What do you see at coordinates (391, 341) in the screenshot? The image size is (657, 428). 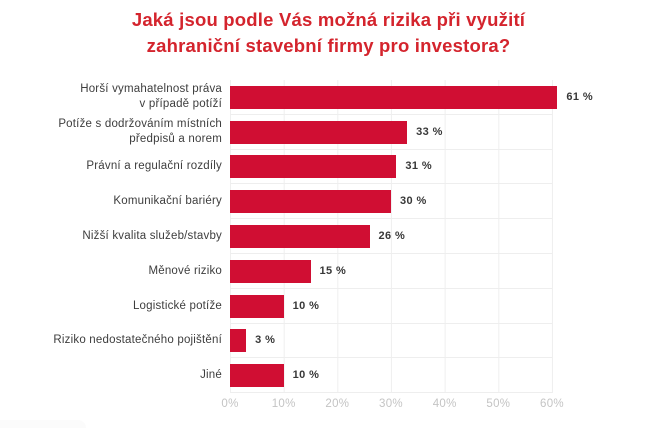 I see `bar-track: 3 %` at bounding box center [391, 341].